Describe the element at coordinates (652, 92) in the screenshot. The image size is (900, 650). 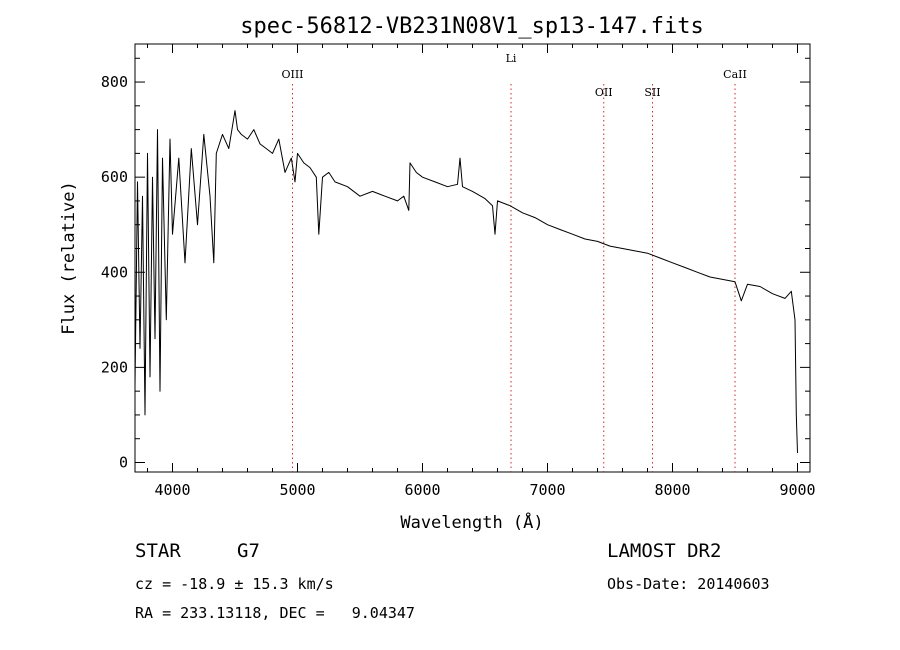
I see `spectral-line-label: SII` at that location.